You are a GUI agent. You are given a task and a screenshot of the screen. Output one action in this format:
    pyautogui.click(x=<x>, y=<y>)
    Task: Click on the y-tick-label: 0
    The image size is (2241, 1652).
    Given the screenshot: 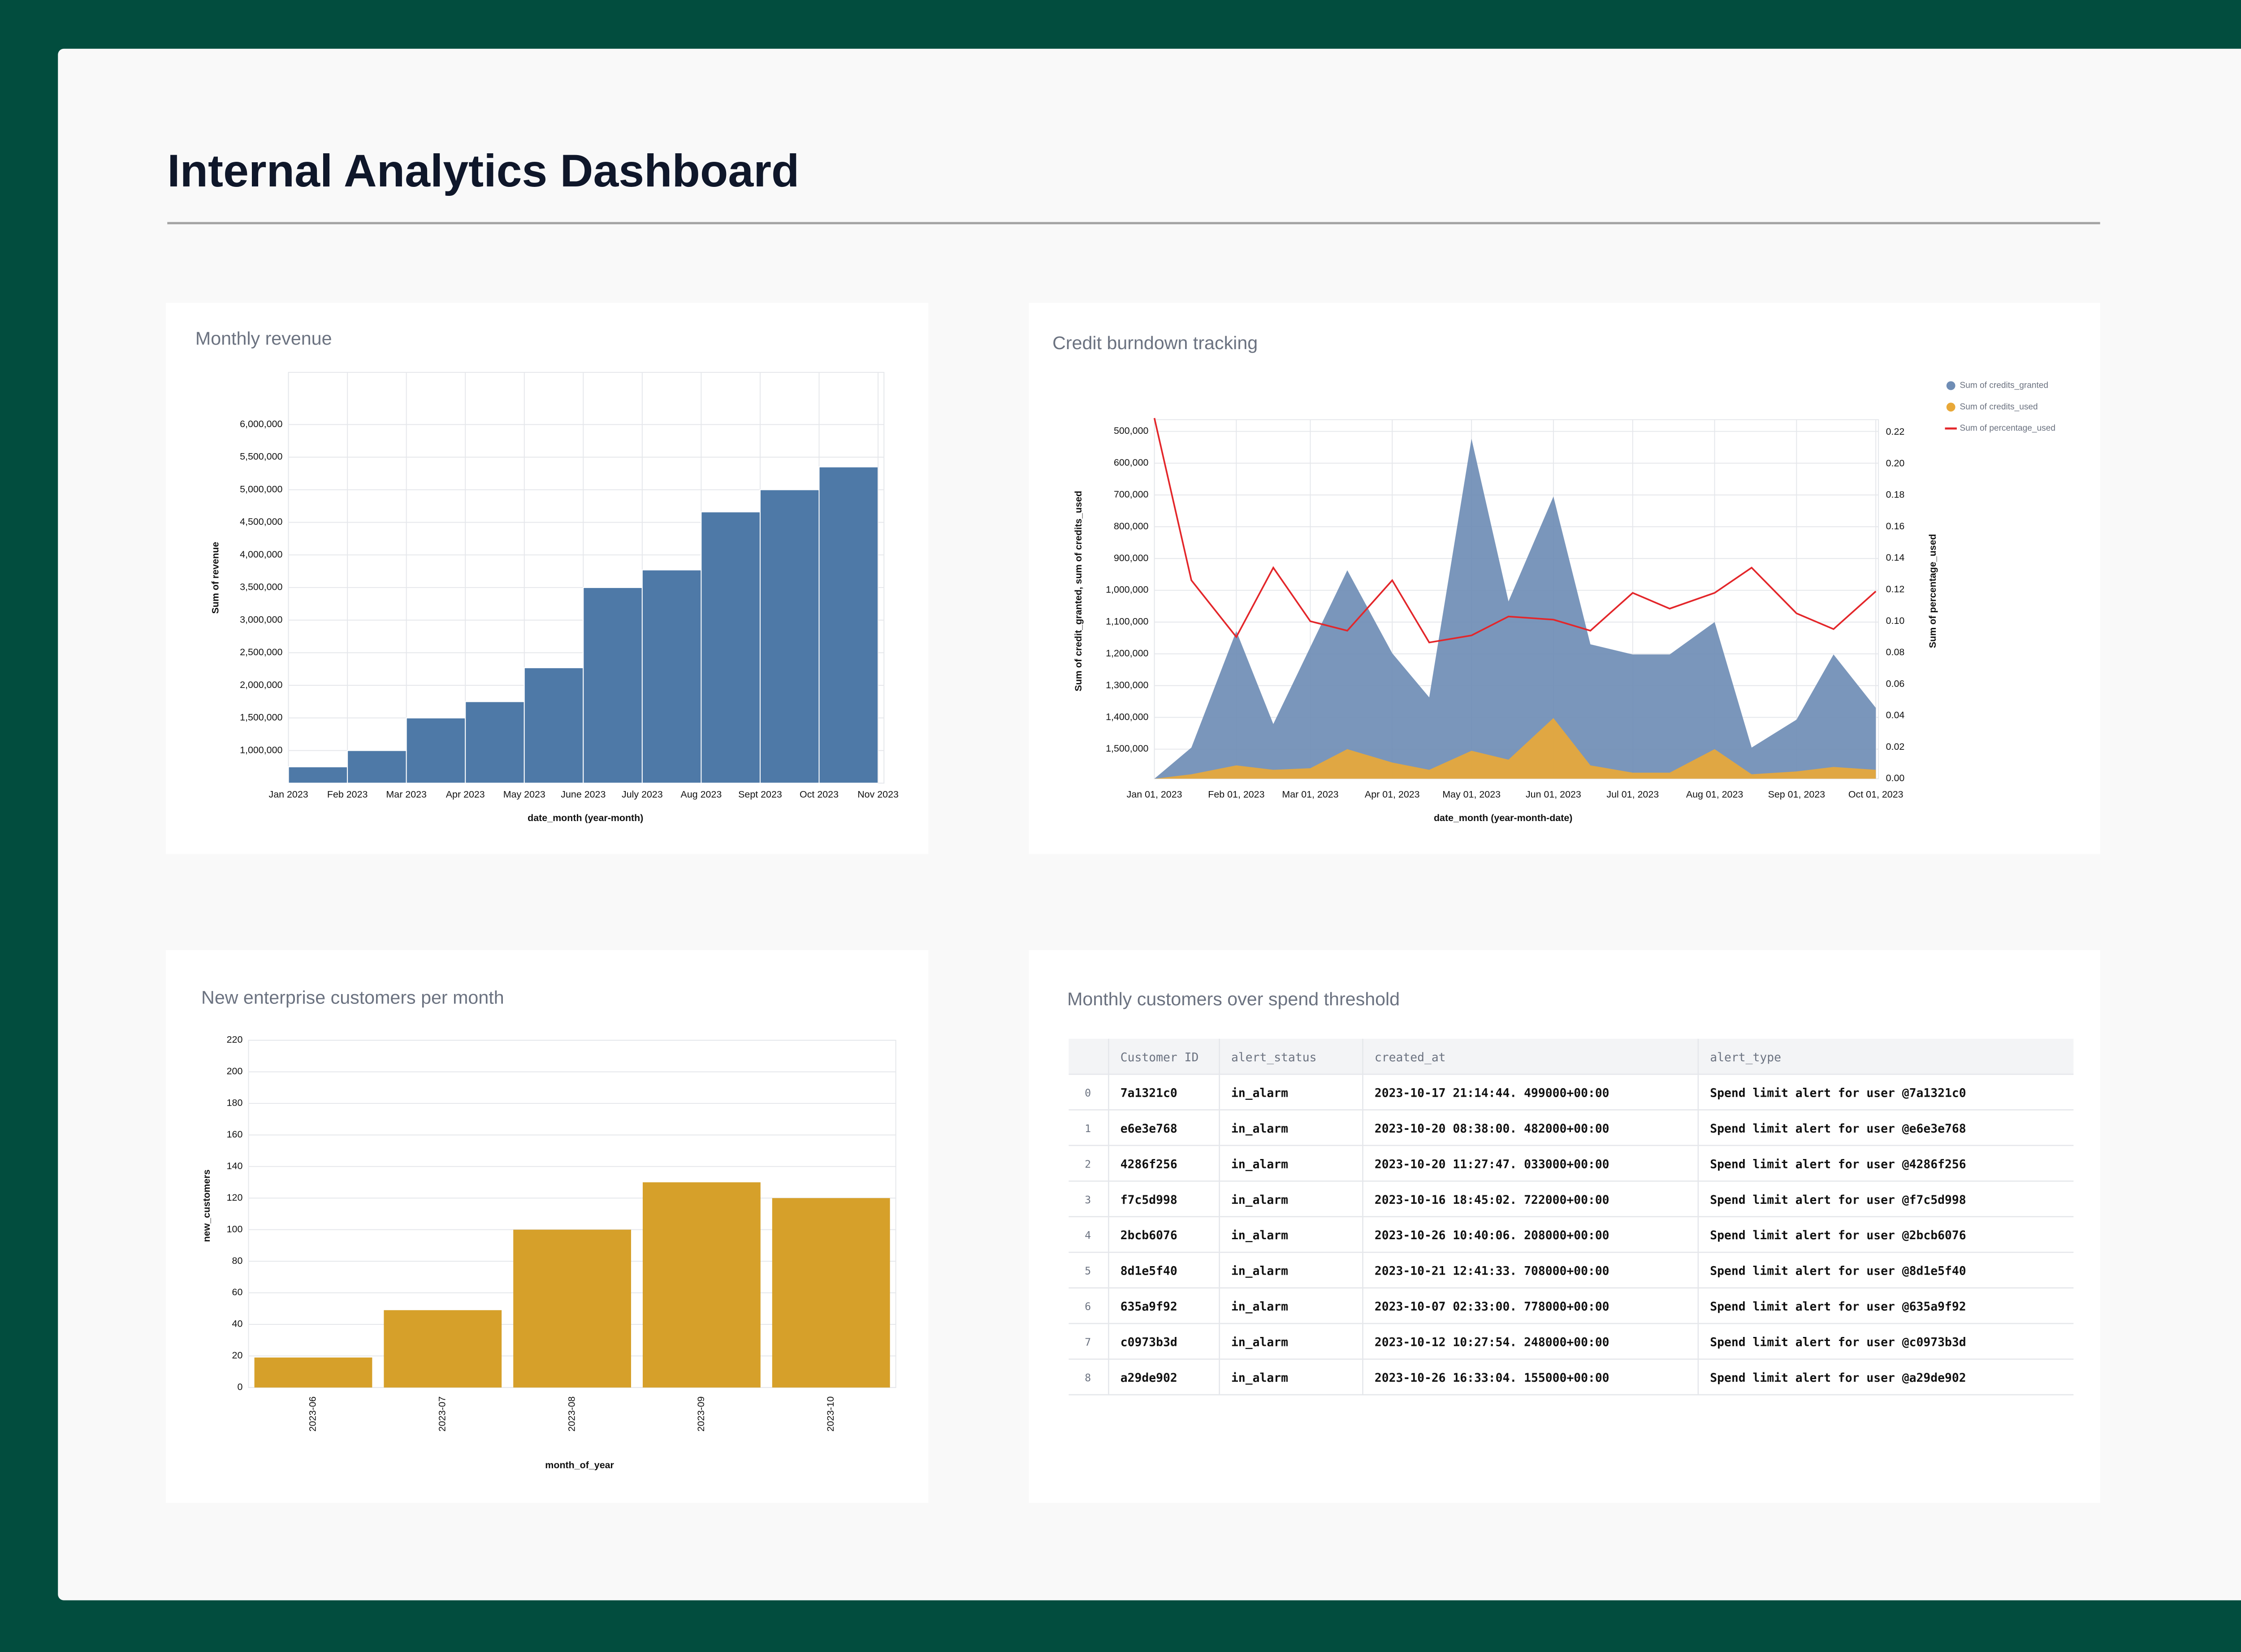 What is the action you would take?
    pyautogui.click(x=239, y=1387)
    